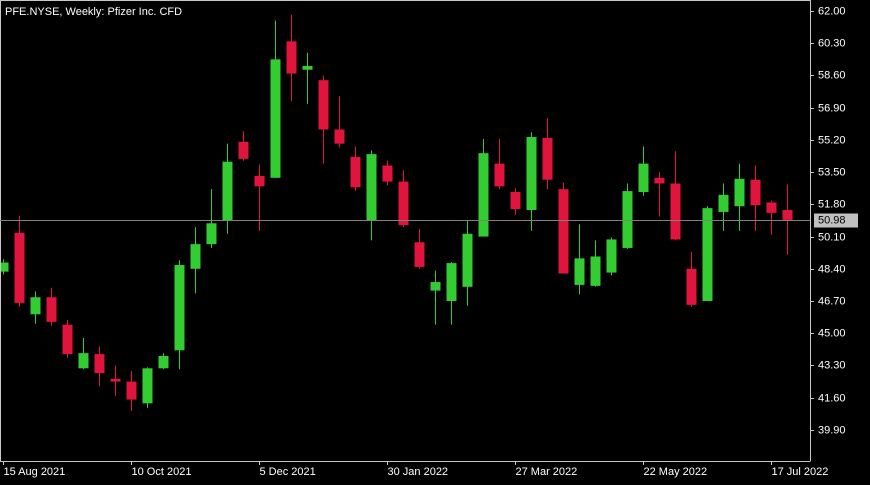  I want to click on x-tick-label: 27 Mar 2022, so click(547, 472).